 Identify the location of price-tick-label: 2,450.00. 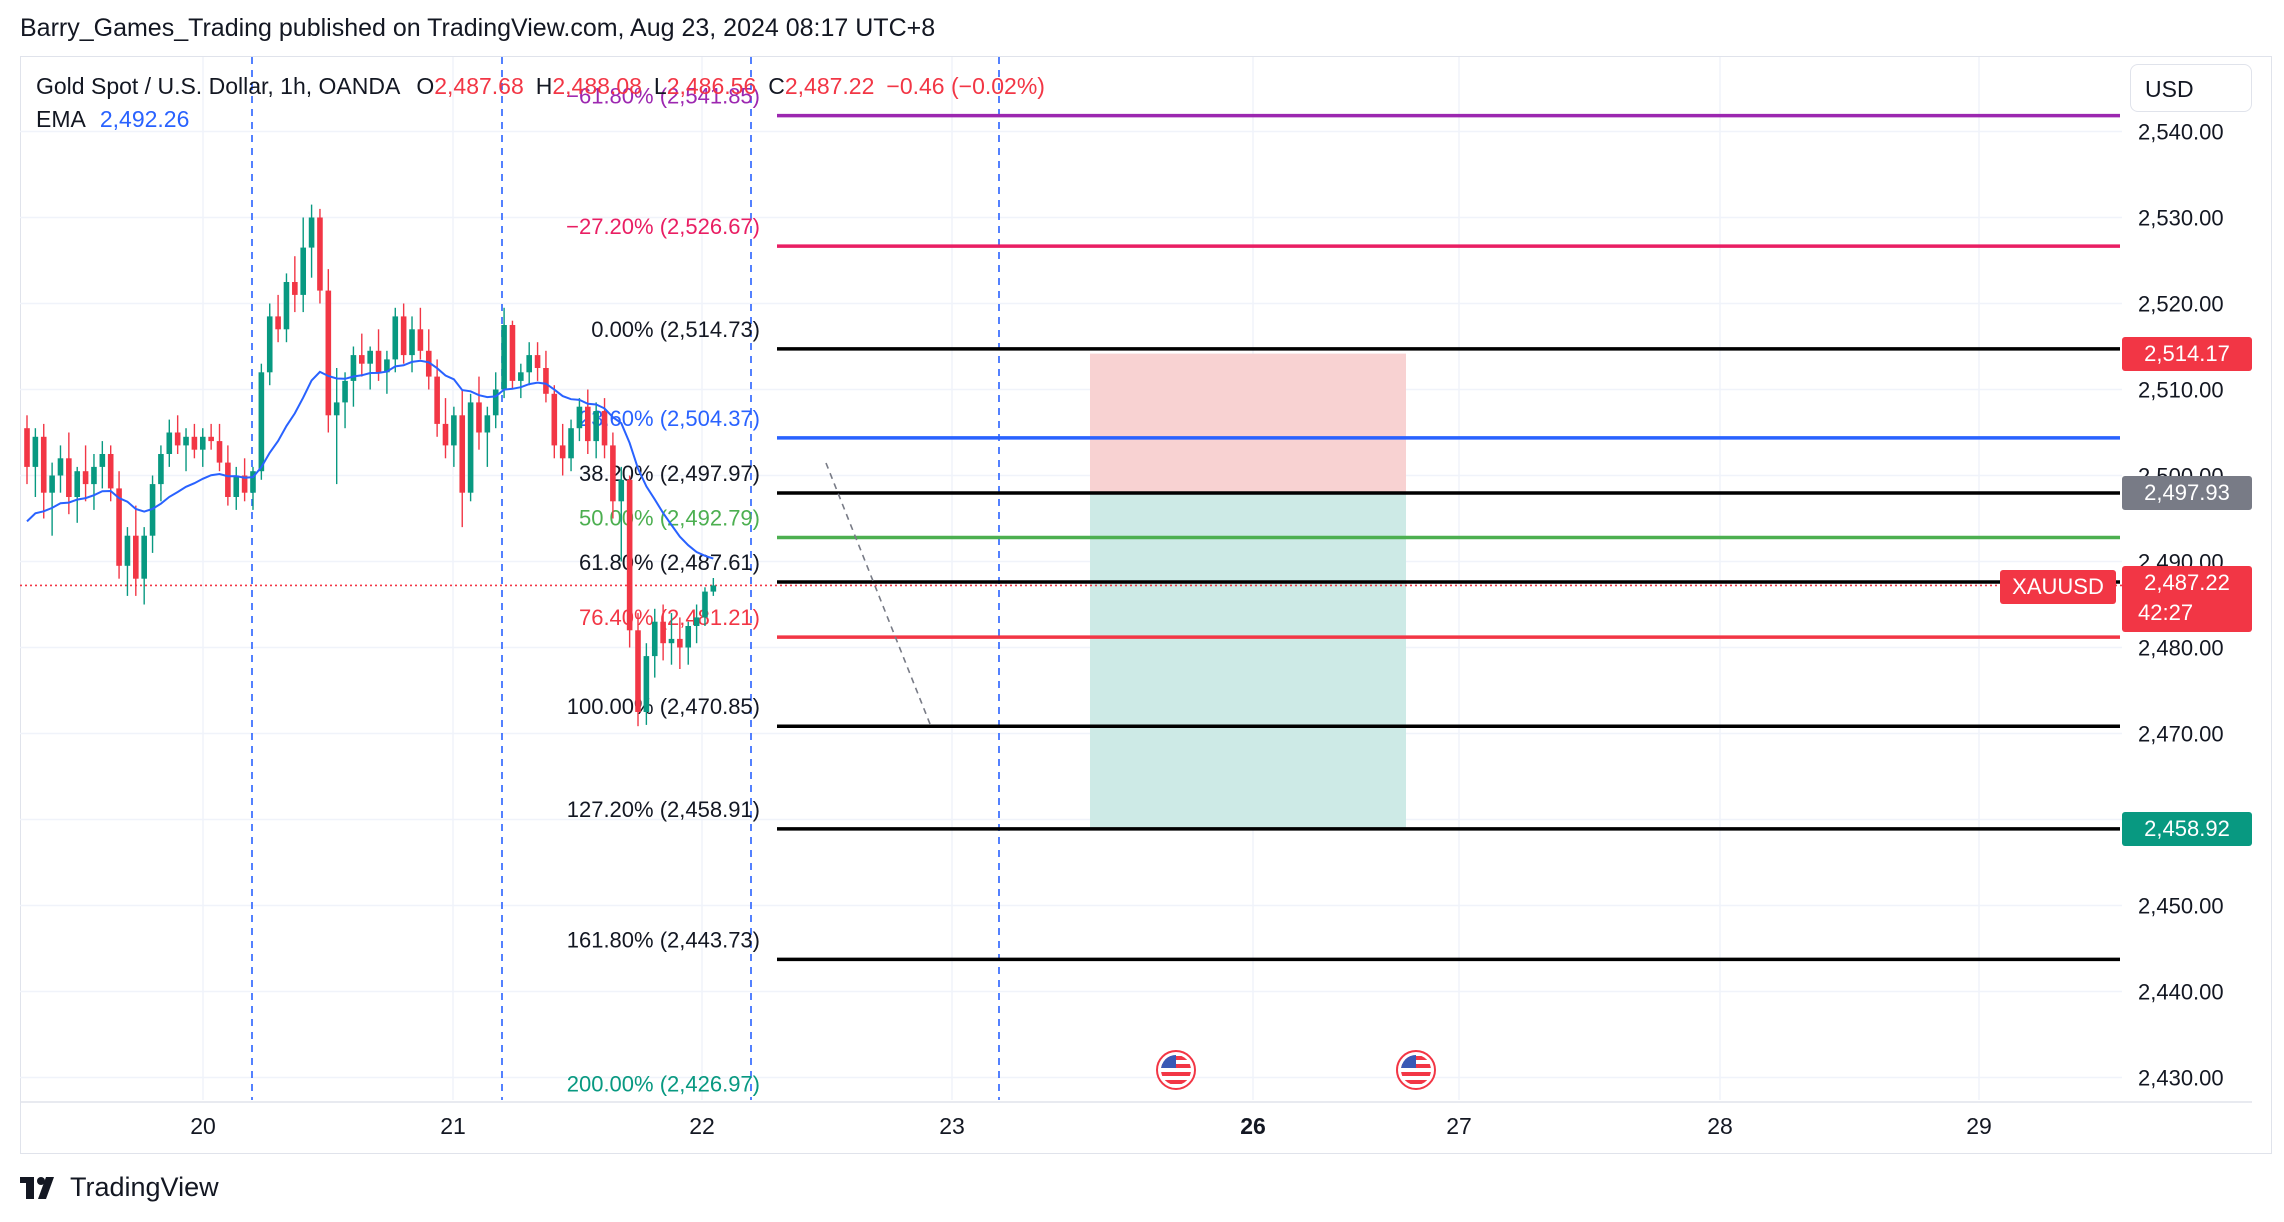
(2181, 906).